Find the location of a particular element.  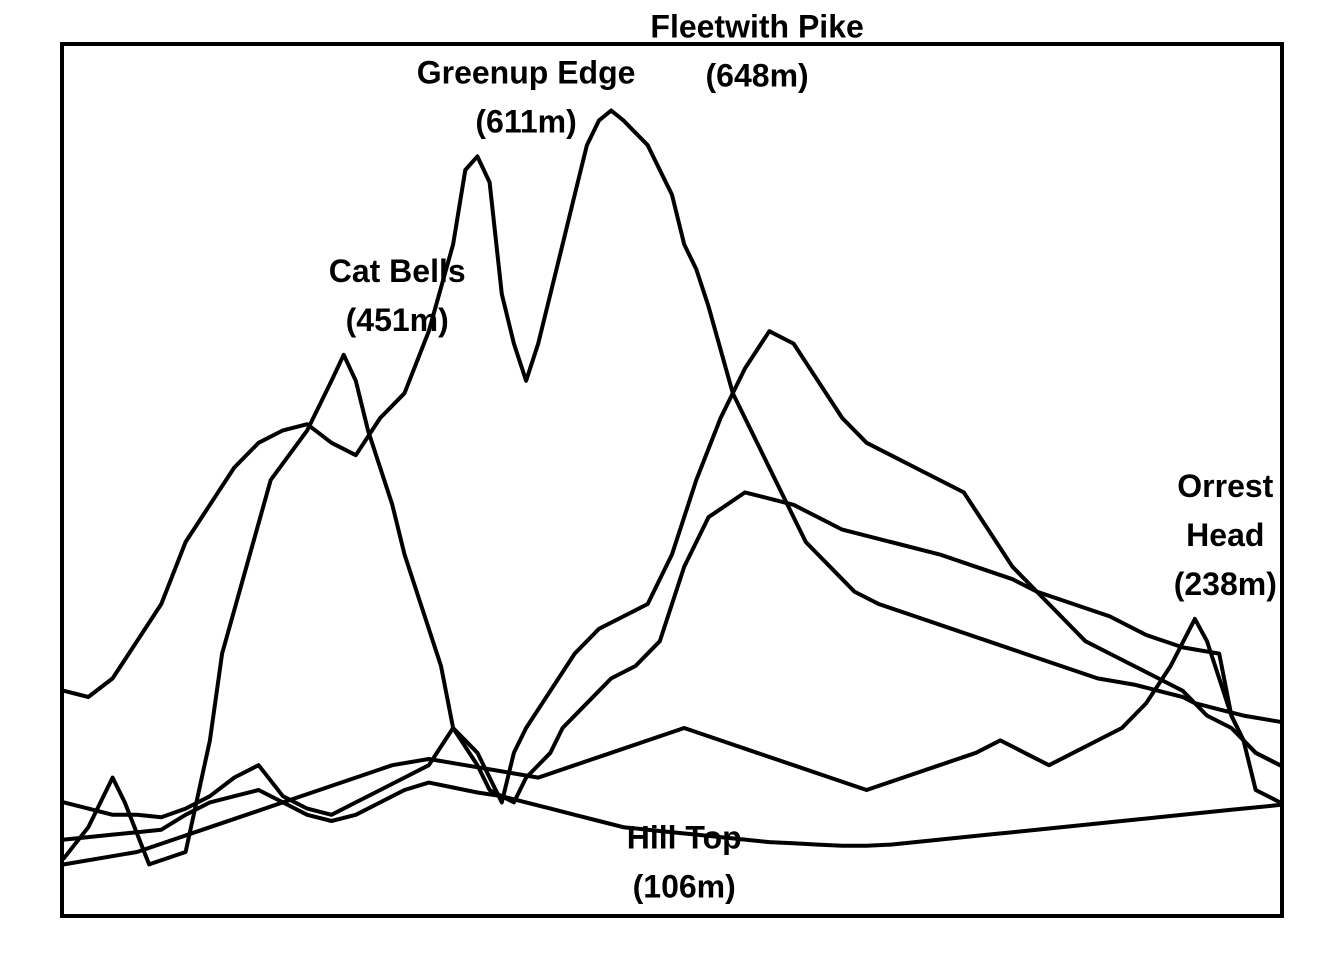

peak-label-line: (106m) is located at coordinates (684, 887).